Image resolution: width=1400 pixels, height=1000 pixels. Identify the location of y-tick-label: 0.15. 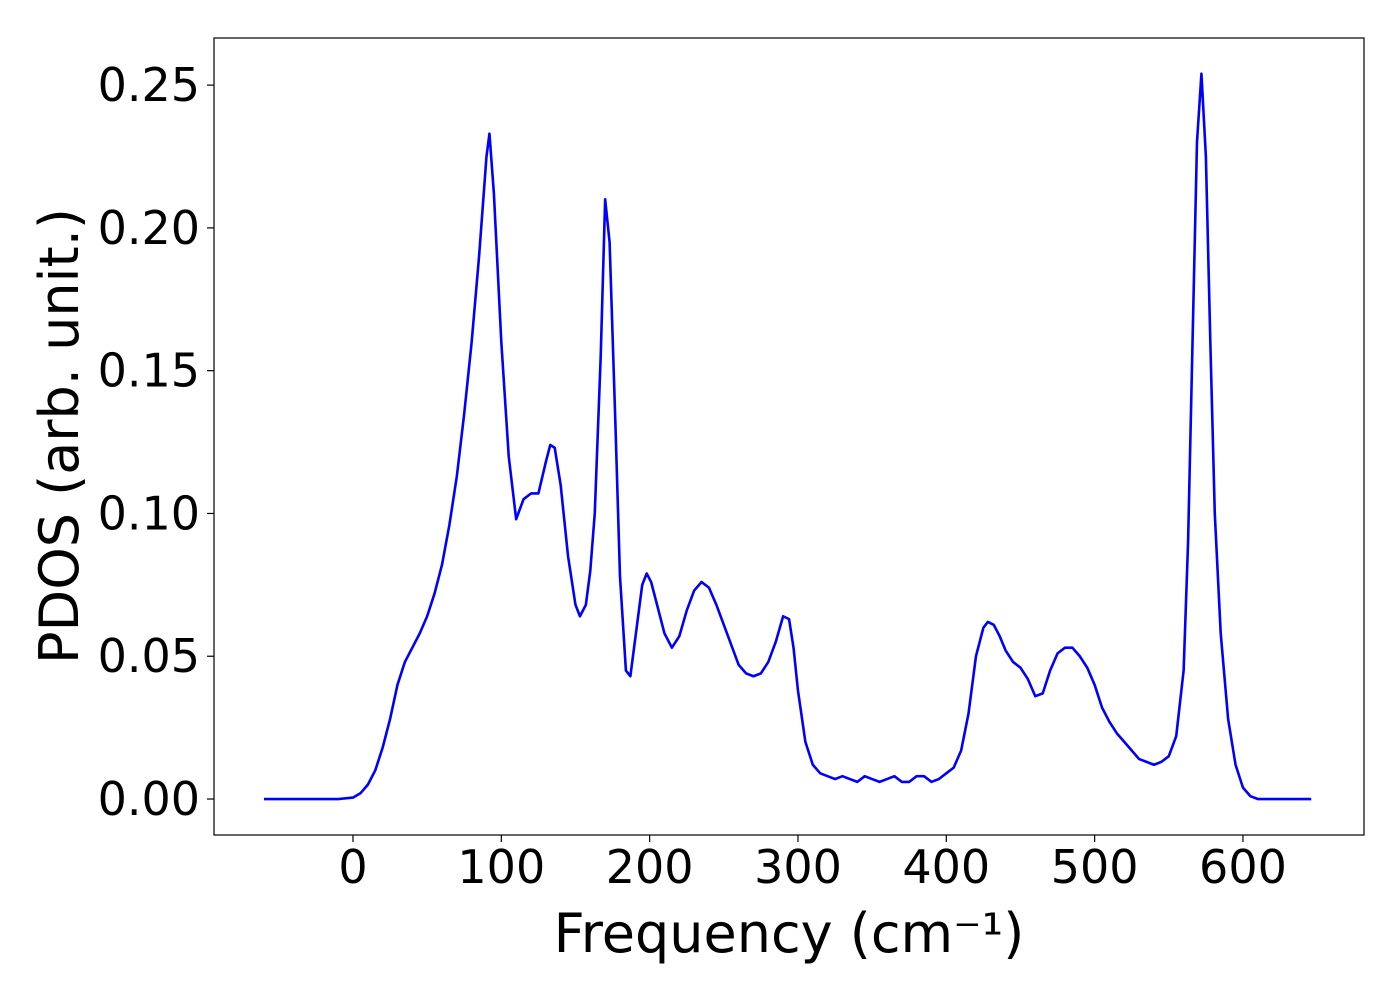
(149, 371).